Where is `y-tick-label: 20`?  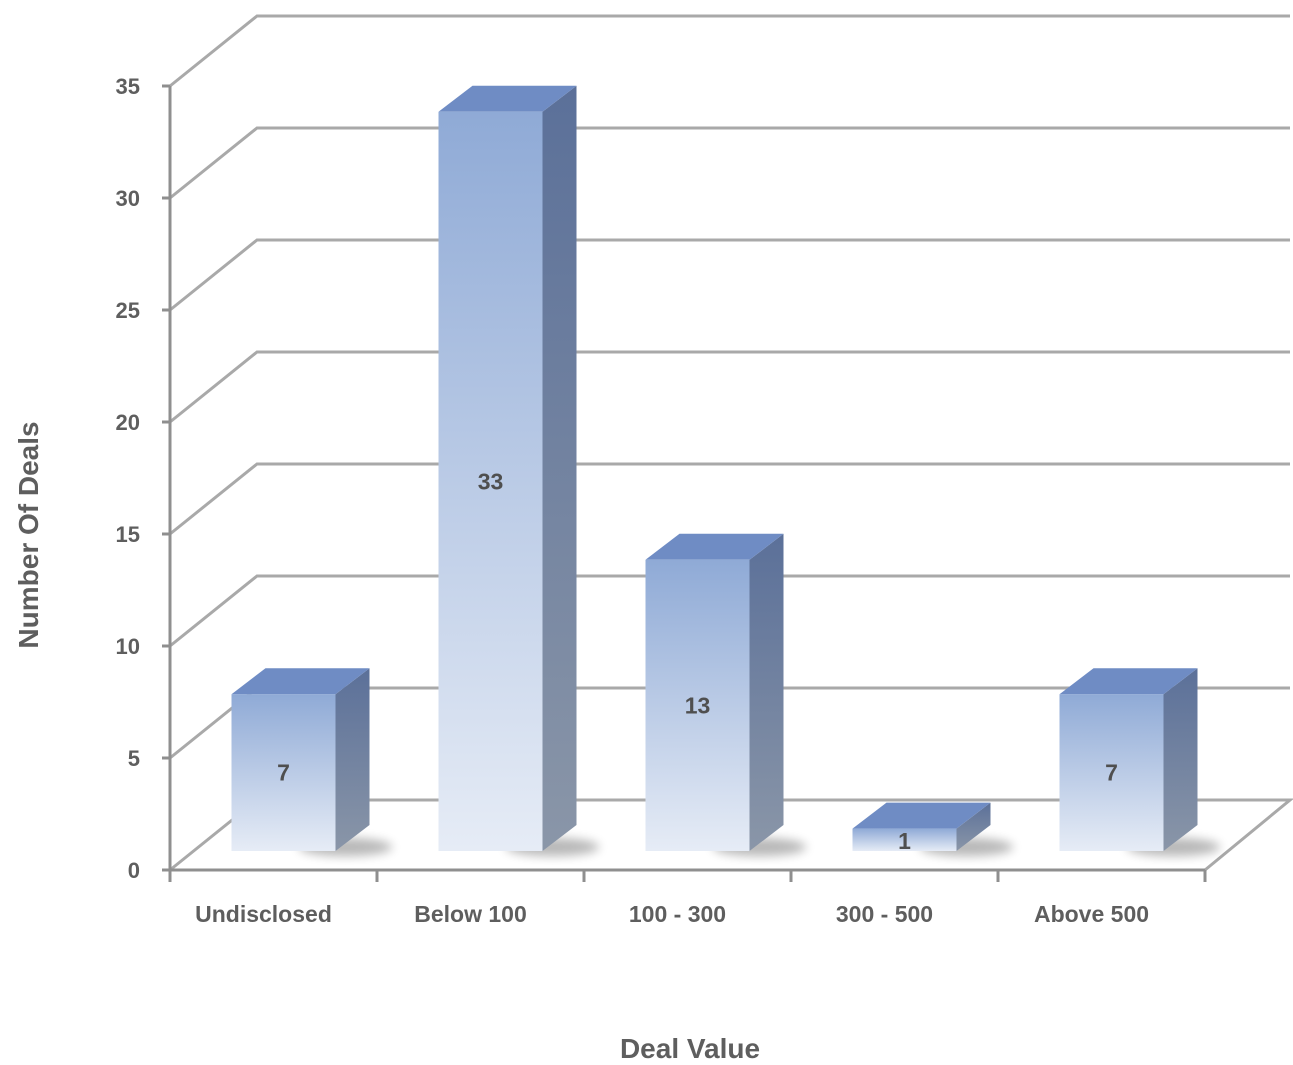 y-tick-label: 20 is located at coordinates (128, 422).